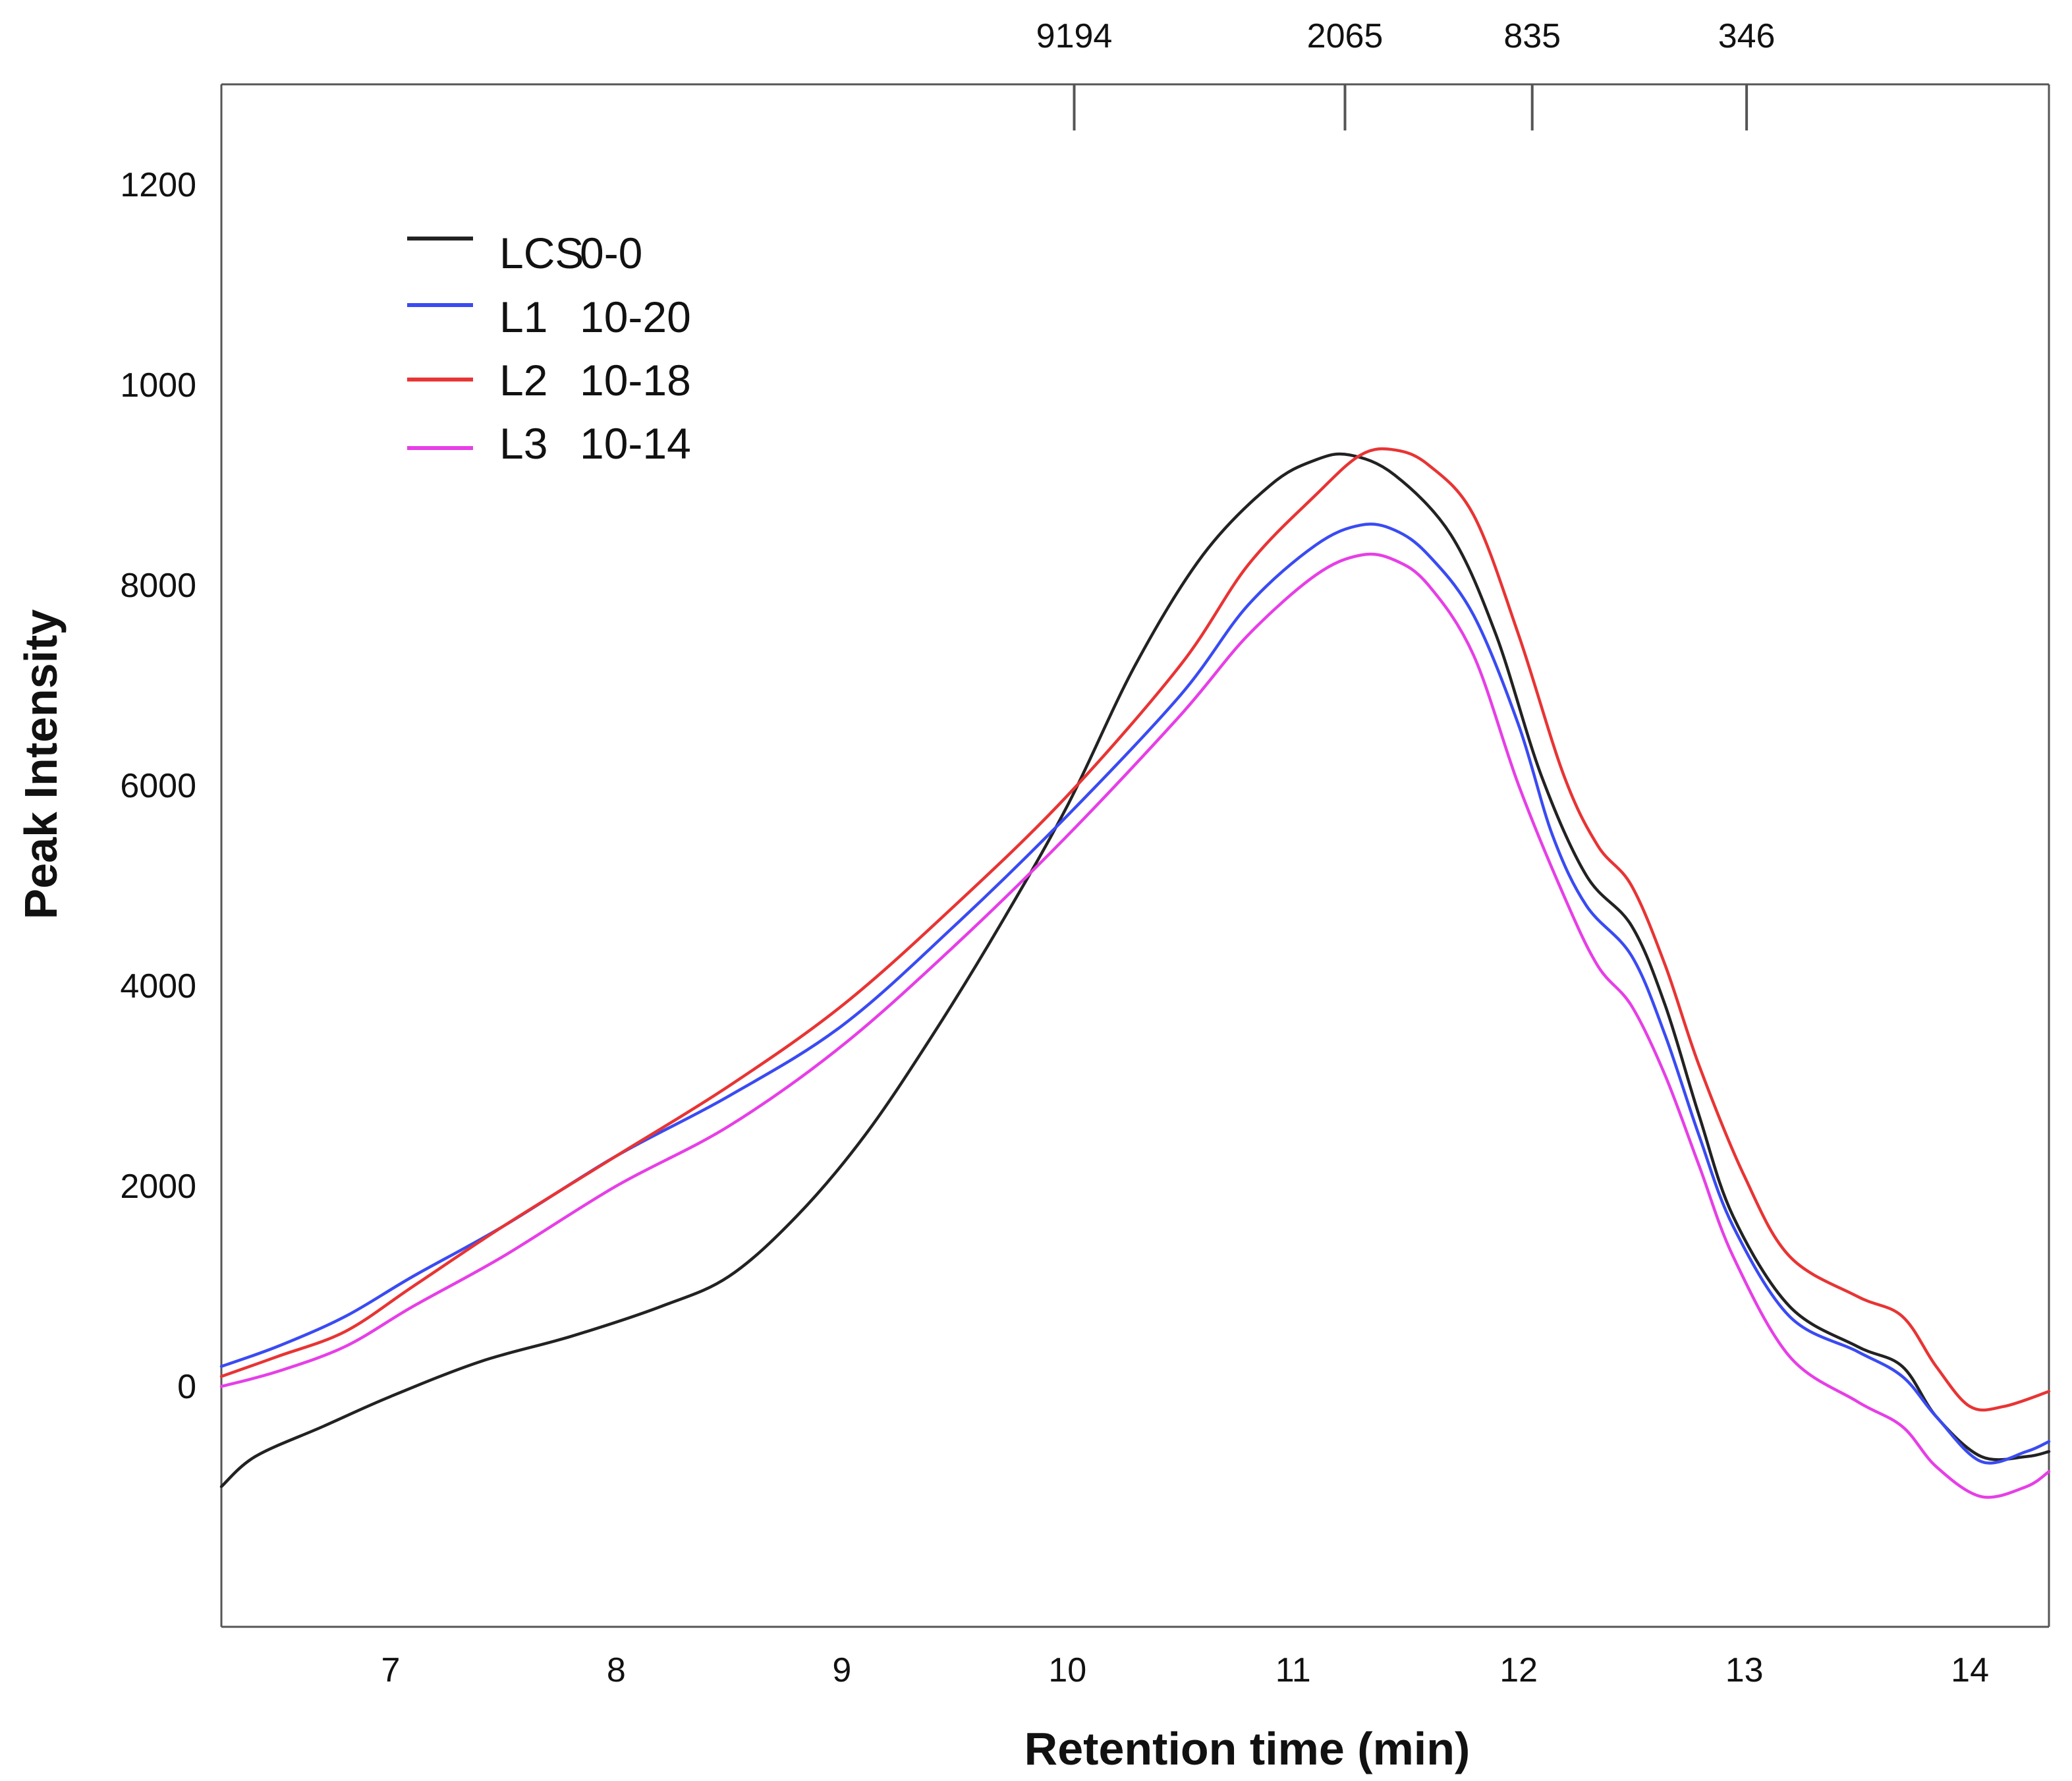 This screenshot has height=1781, width=2072. What do you see at coordinates (841, 1670) in the screenshot?
I see `x-tick-label: 9` at bounding box center [841, 1670].